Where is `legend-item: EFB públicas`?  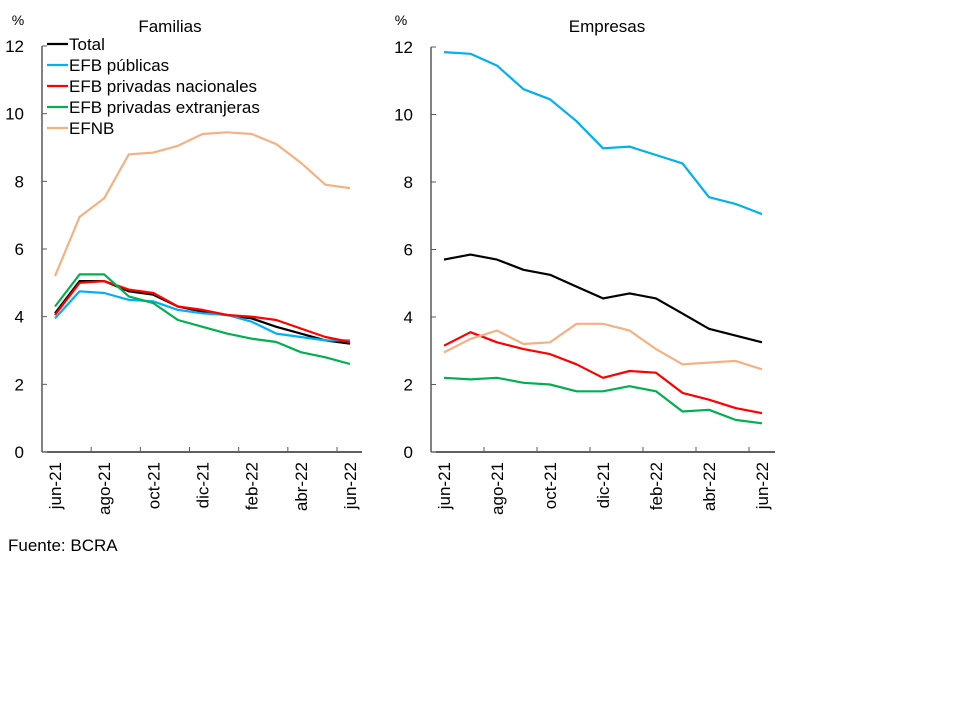 legend-item: EFB públicas is located at coordinates (108, 65).